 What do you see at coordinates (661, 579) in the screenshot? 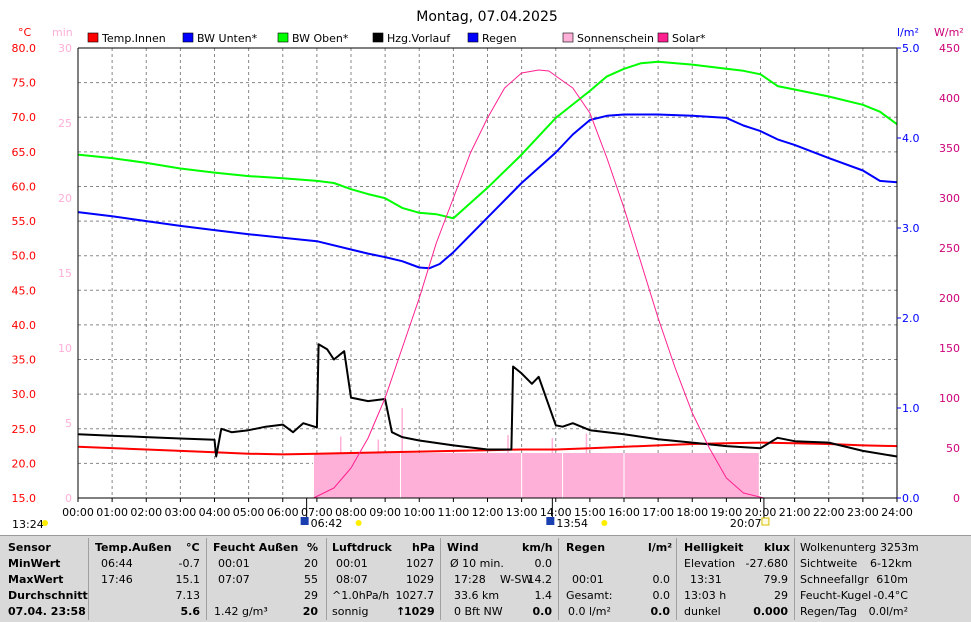
I see `regen-value: 0.0` at bounding box center [661, 579].